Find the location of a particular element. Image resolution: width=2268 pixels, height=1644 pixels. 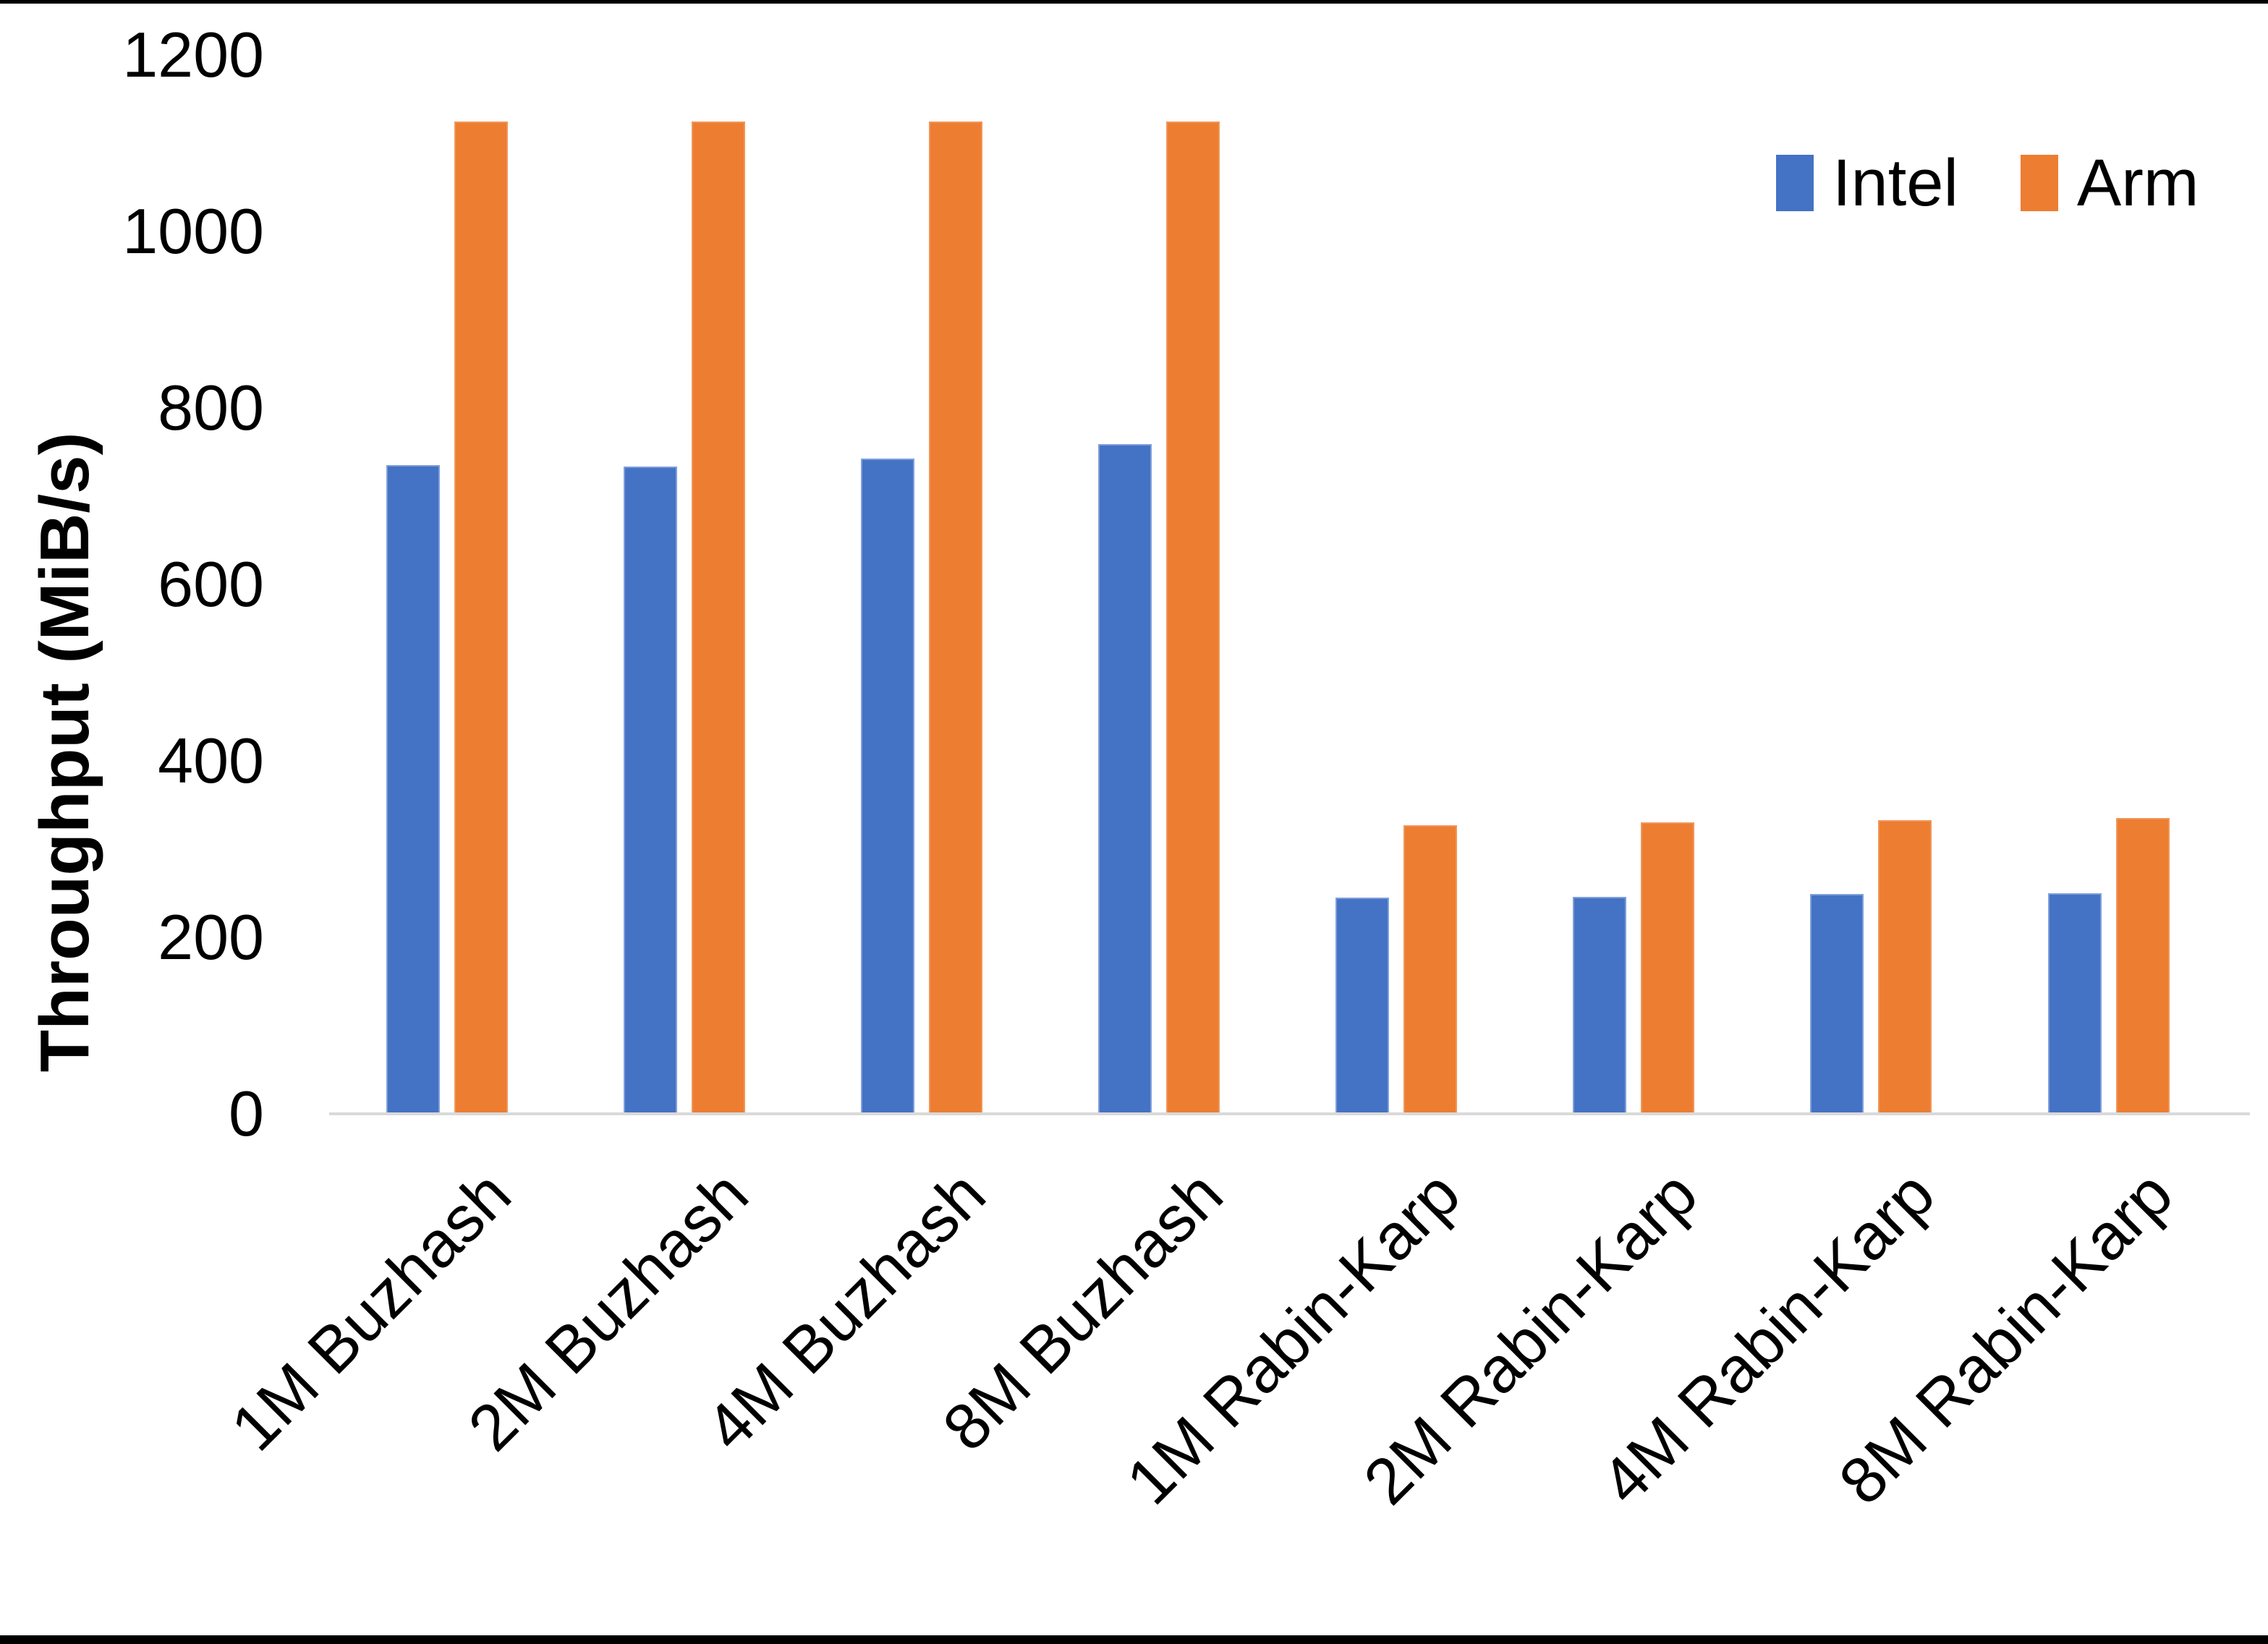

bar-intel-2m-rabin-karp is located at coordinates (1600, 1005).